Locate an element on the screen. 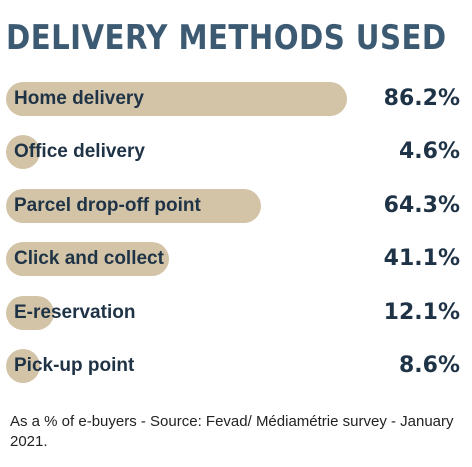 The image size is (472, 467). bar-value-label: 4.6% is located at coordinates (429, 151).